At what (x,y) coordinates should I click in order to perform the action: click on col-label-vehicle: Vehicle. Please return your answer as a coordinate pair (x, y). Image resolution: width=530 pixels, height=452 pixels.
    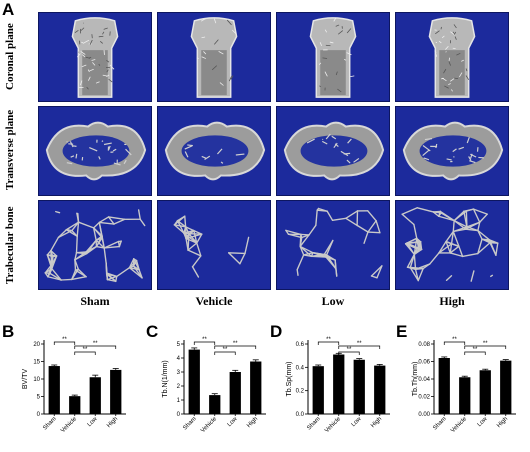
    Looking at the image, I should click on (214, 301).